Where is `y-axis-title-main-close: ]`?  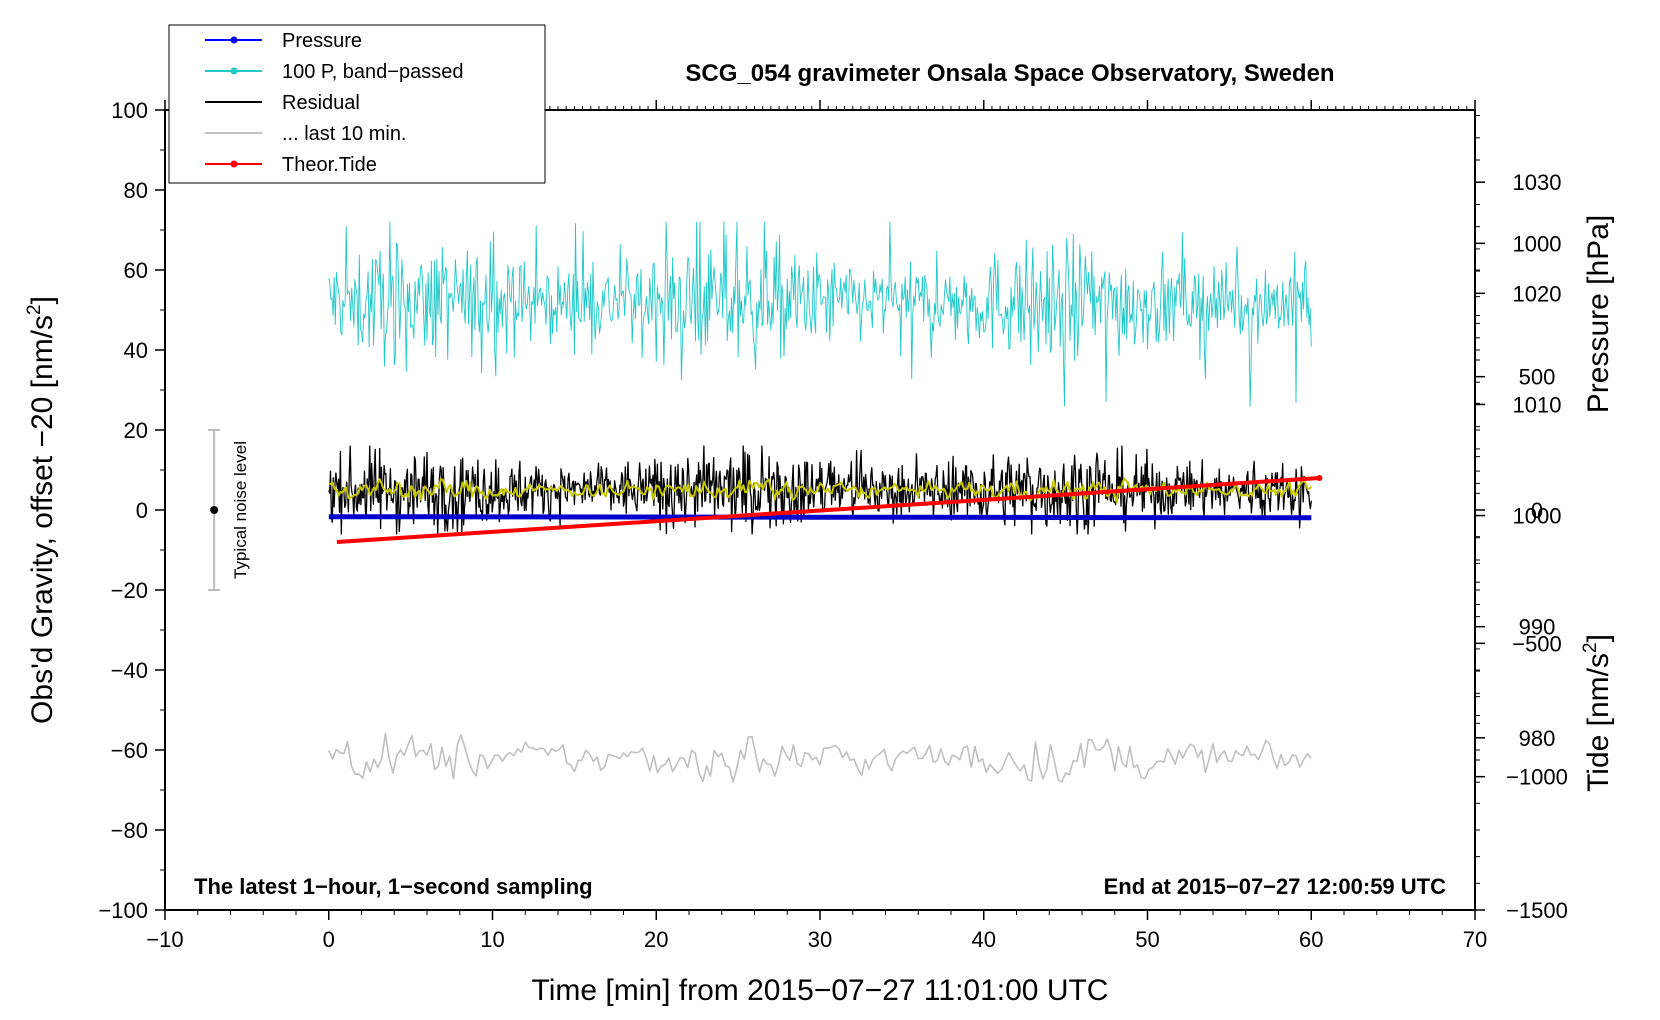 y-axis-title-main-close: ] is located at coordinates (42, 300).